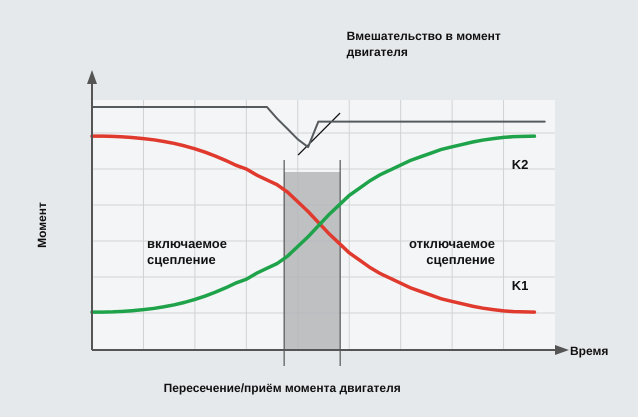 This screenshot has width=638, height=417. I want to click on annotation: отключаемое сцепление, so click(452, 251).